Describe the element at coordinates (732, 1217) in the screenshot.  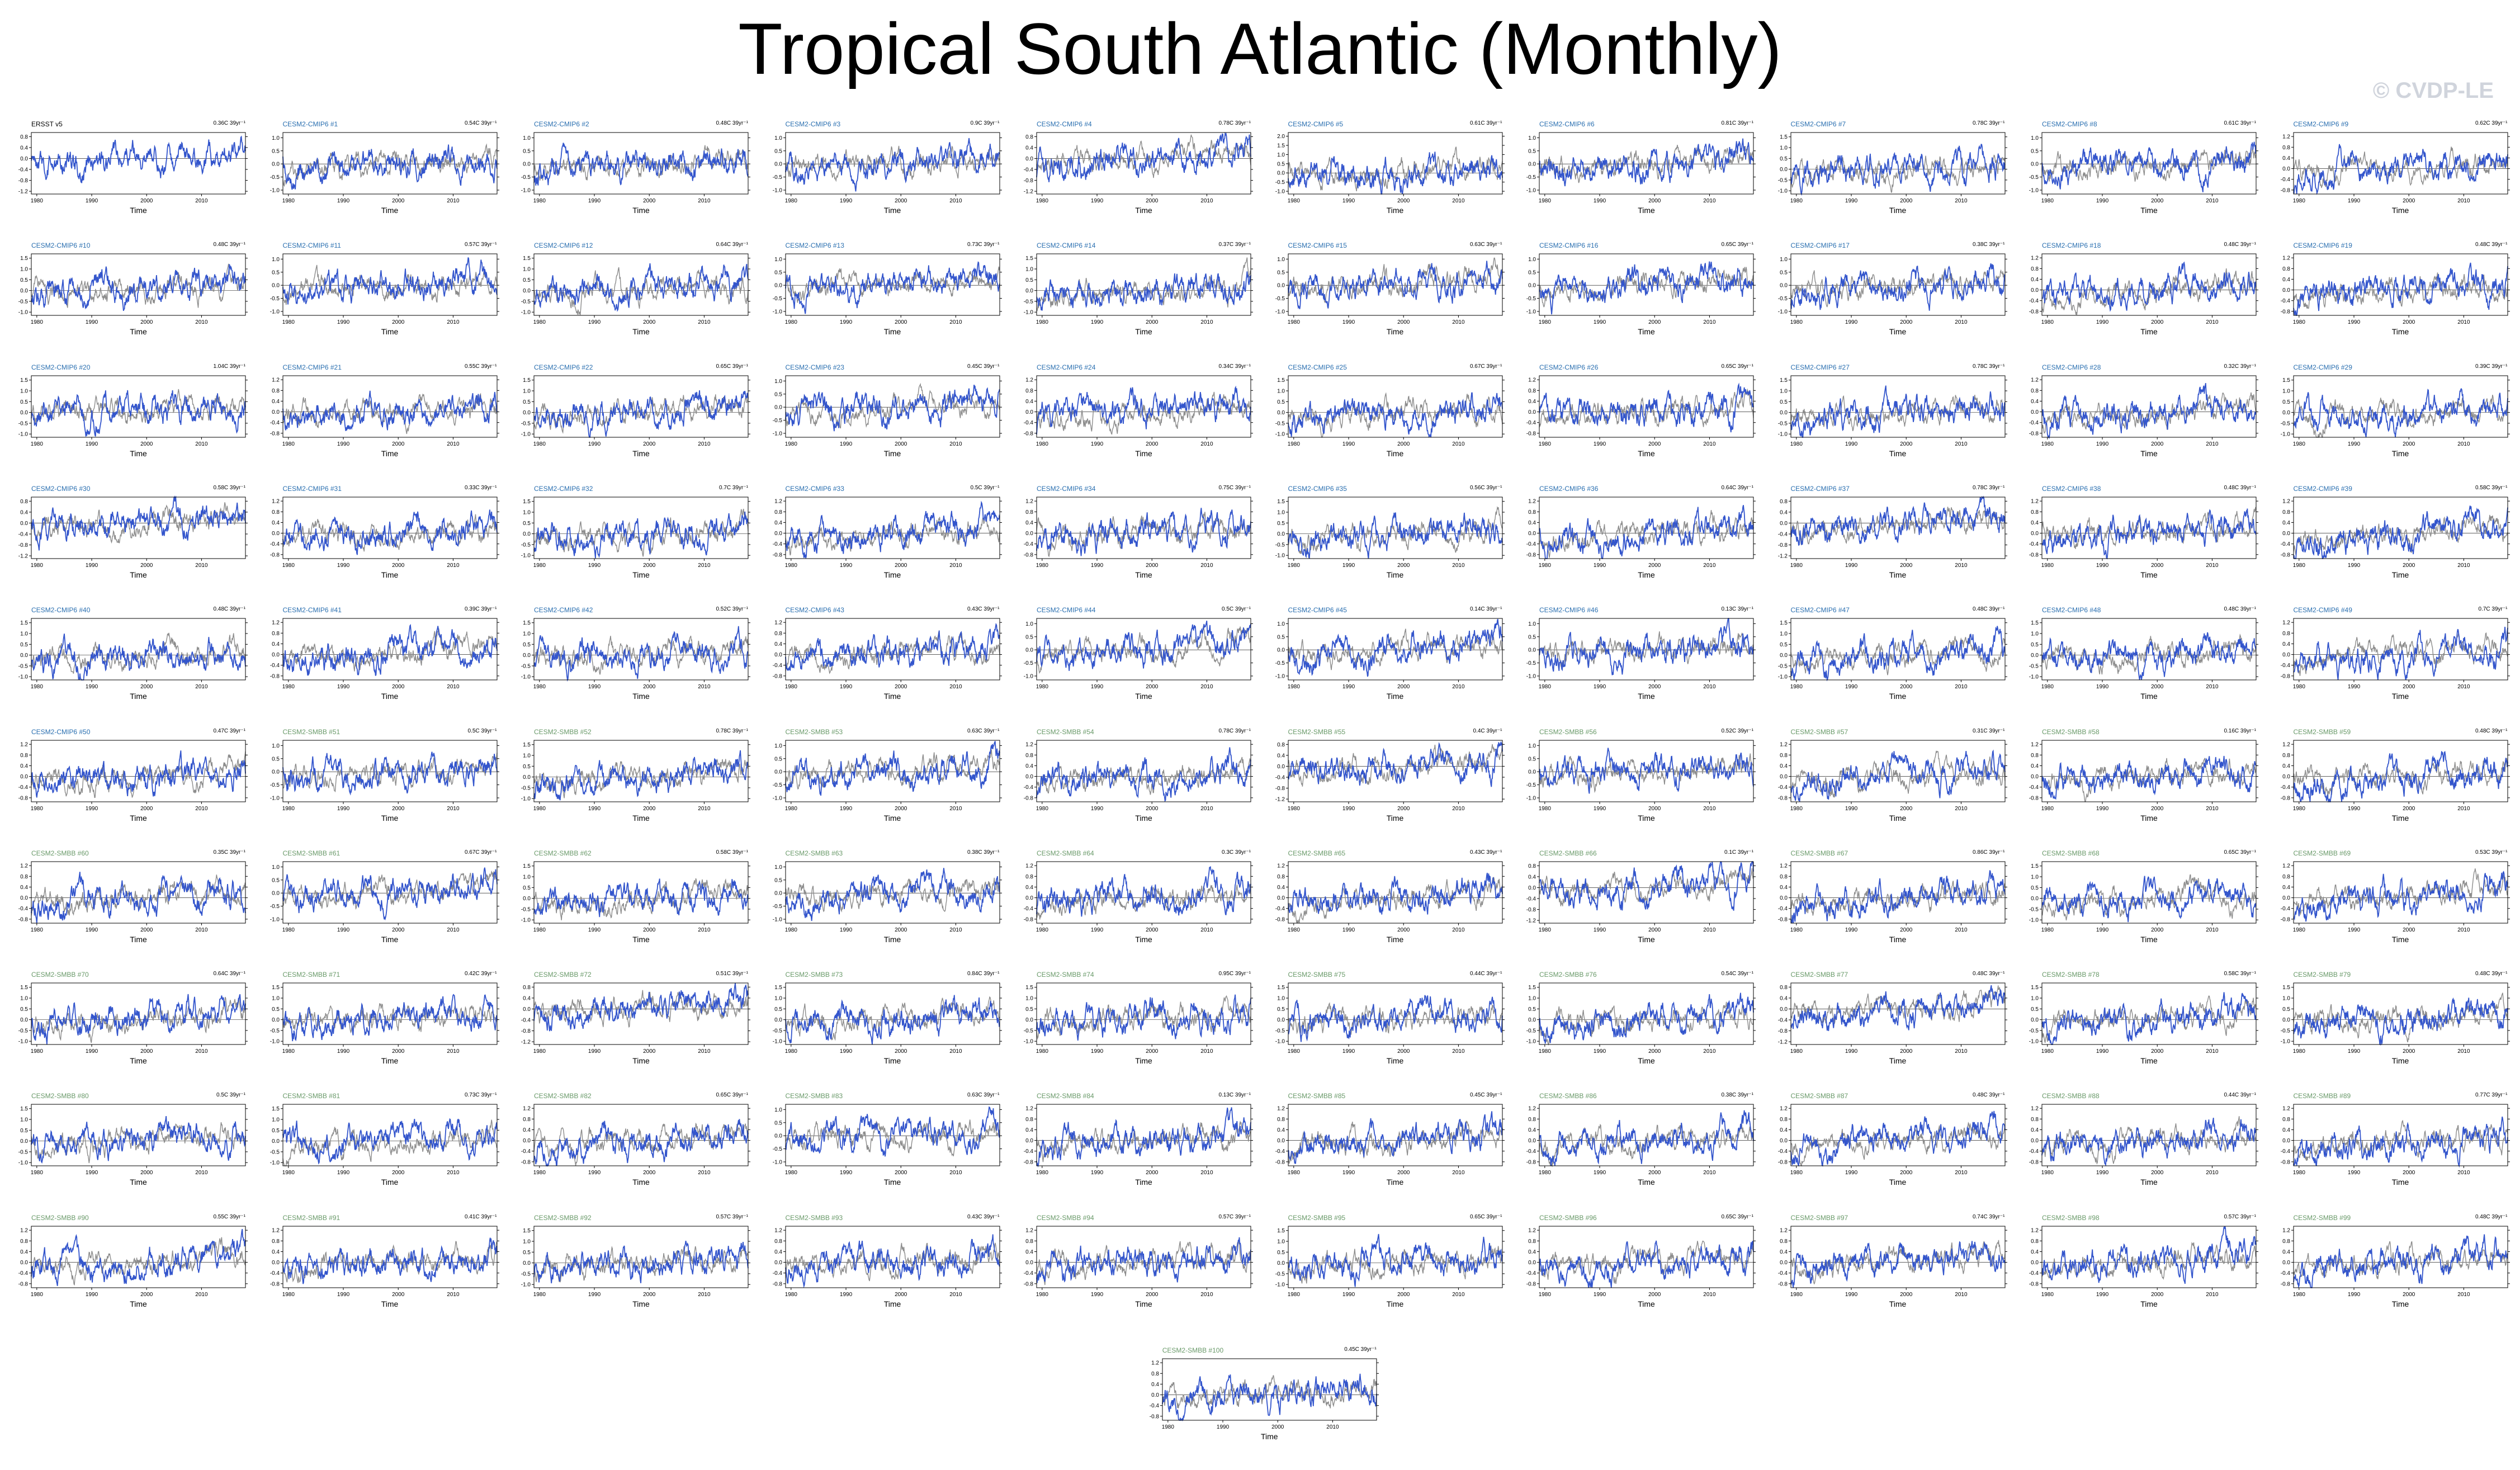
I see `panel-trend: 0.57C 39yr⁻¹` at that location.